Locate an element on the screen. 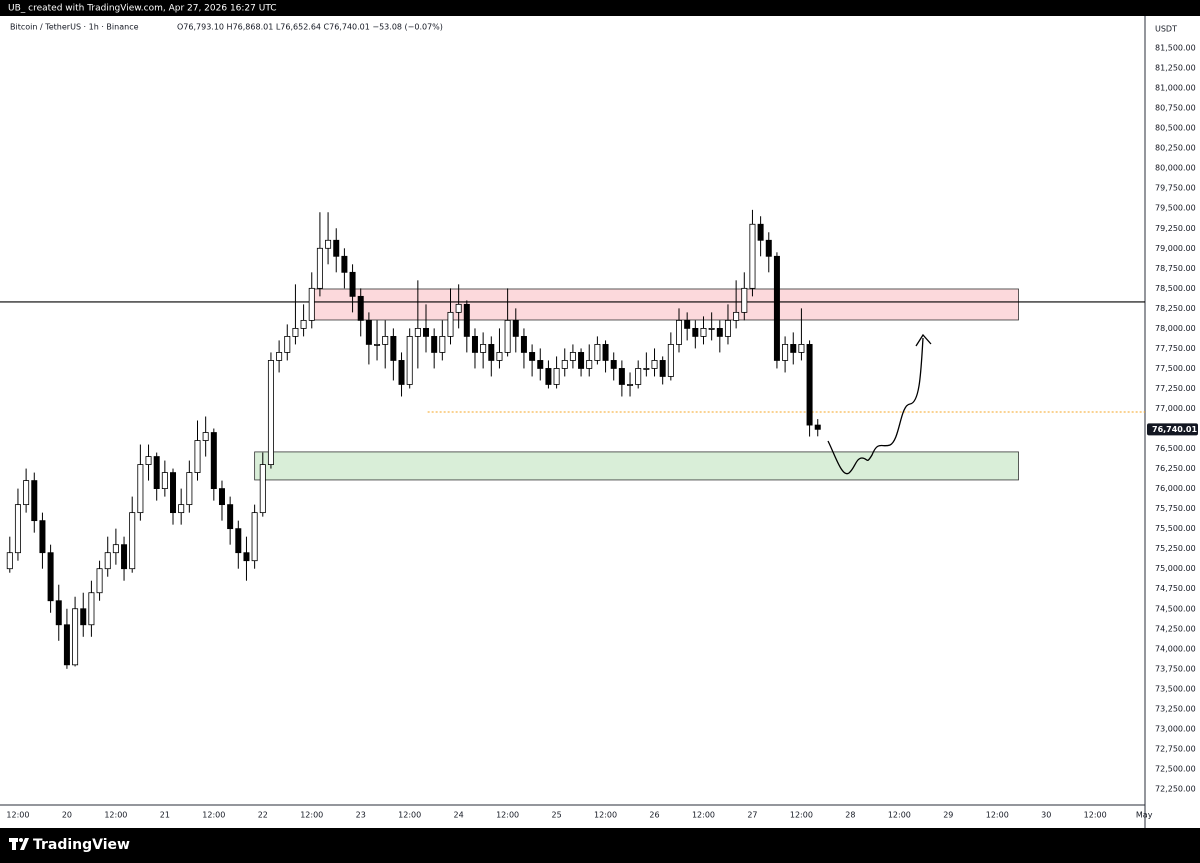  y-tick-label: 79,750.00 is located at coordinates (1175, 188).